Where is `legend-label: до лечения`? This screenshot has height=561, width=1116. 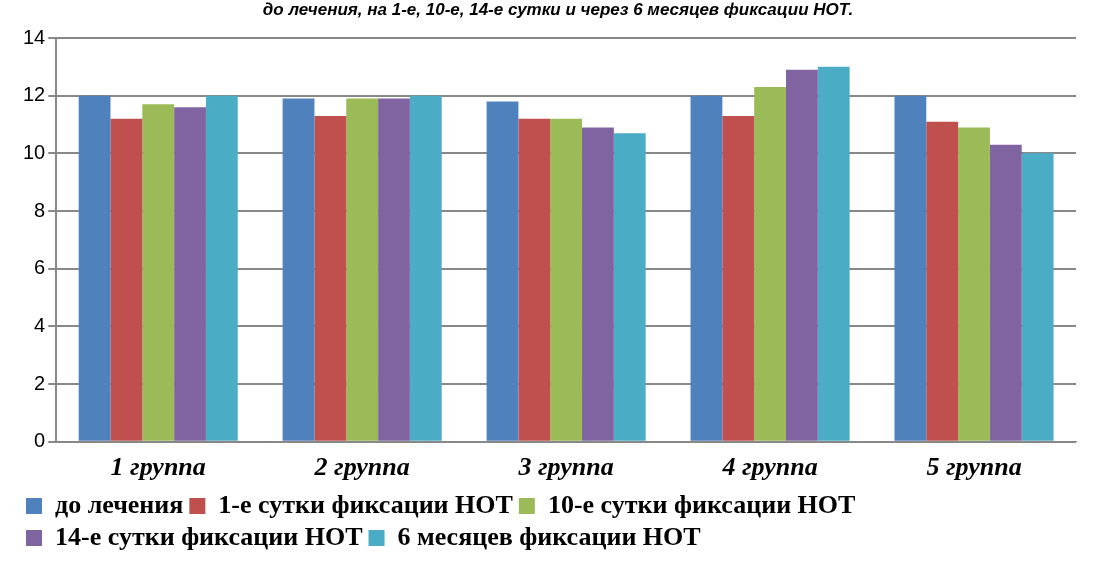 legend-label: до лечения is located at coordinates (119, 504).